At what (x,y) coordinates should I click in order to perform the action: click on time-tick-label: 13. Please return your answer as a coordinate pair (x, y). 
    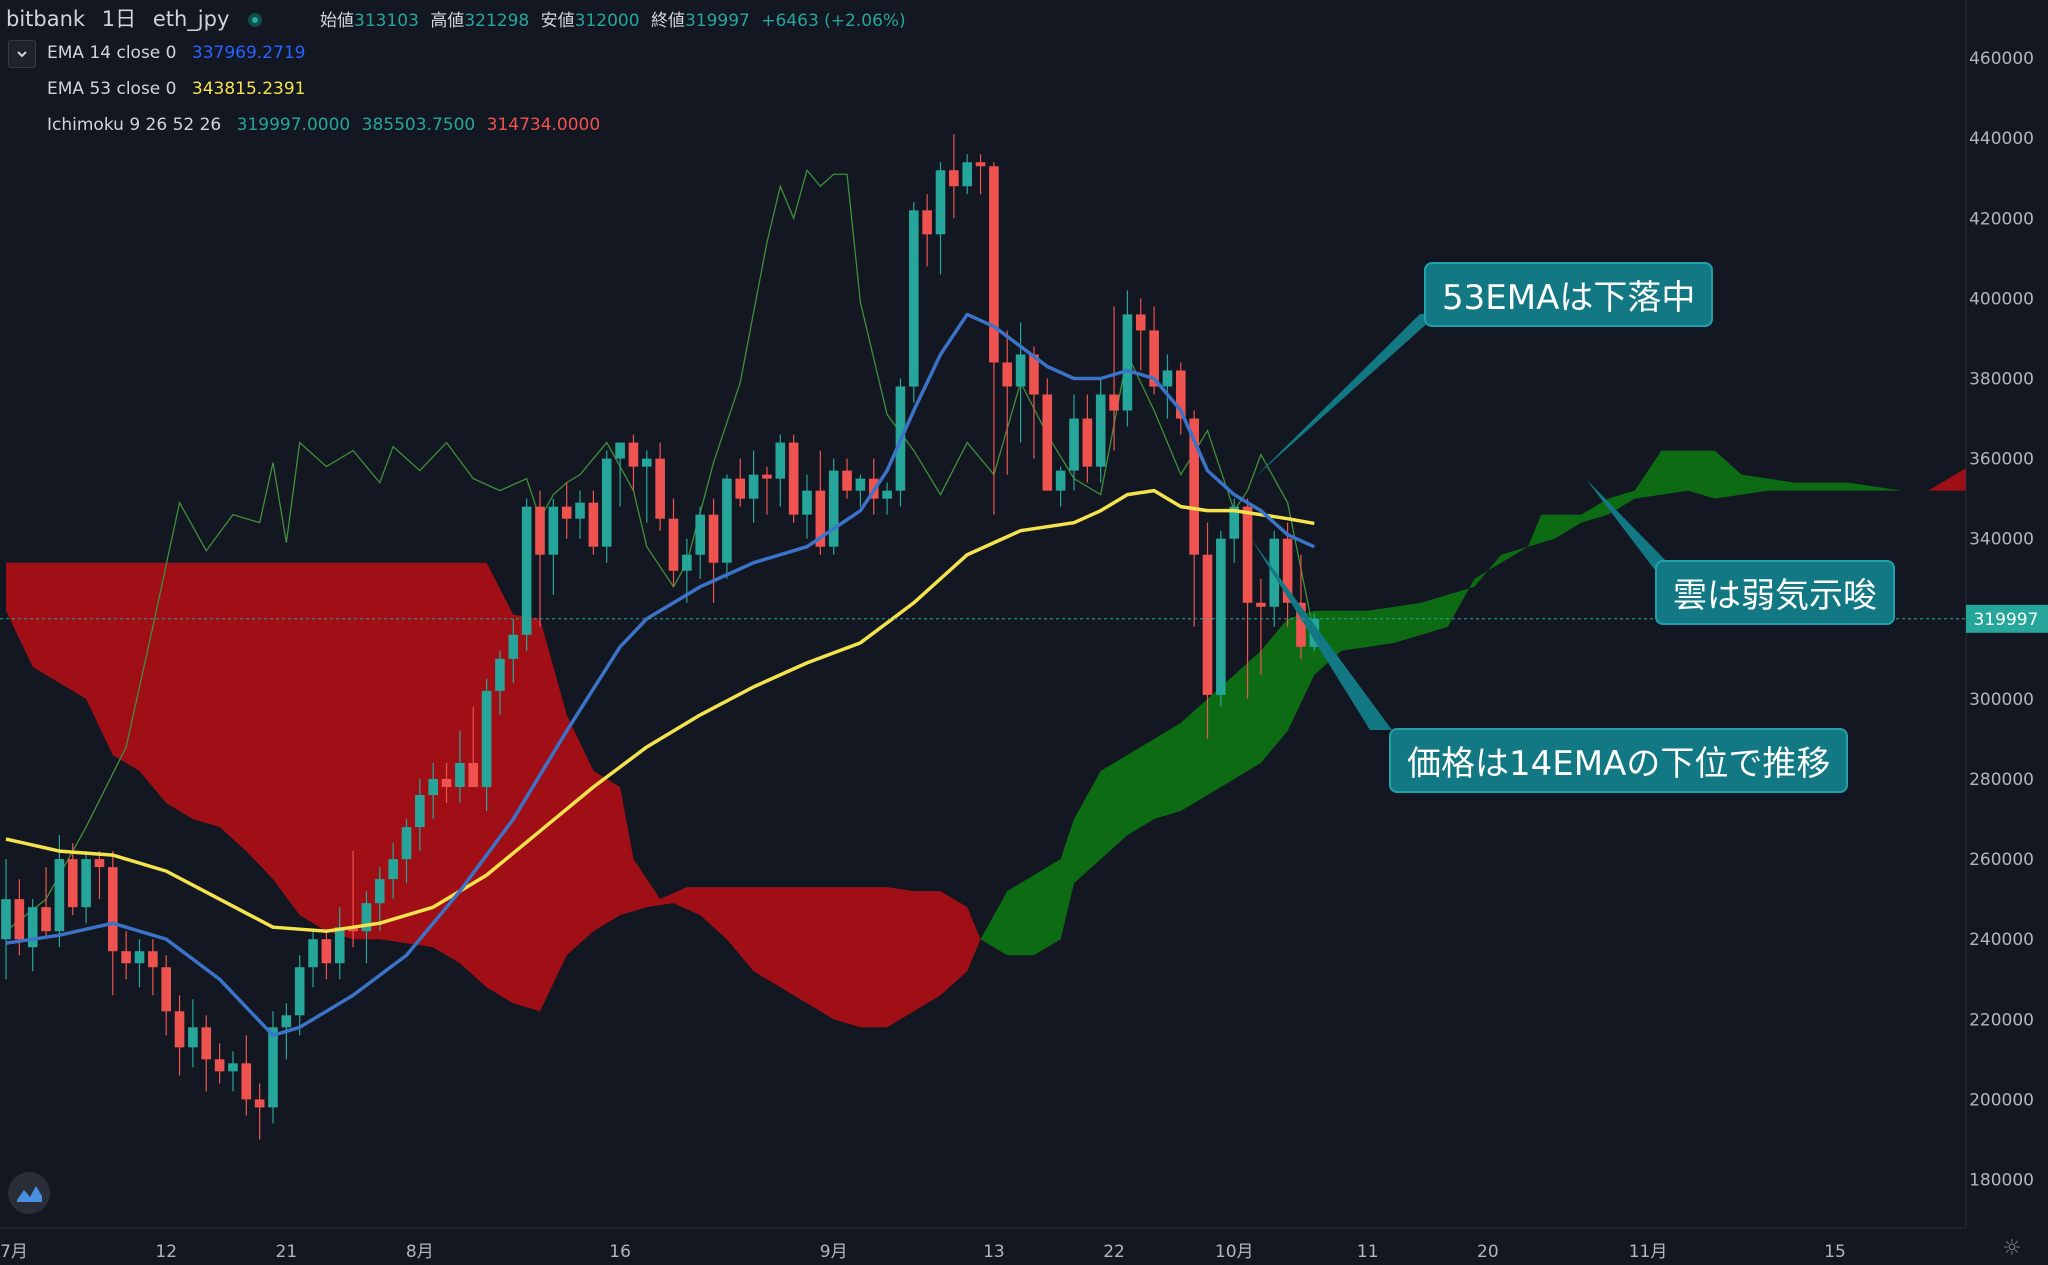
    Looking at the image, I should click on (994, 1252).